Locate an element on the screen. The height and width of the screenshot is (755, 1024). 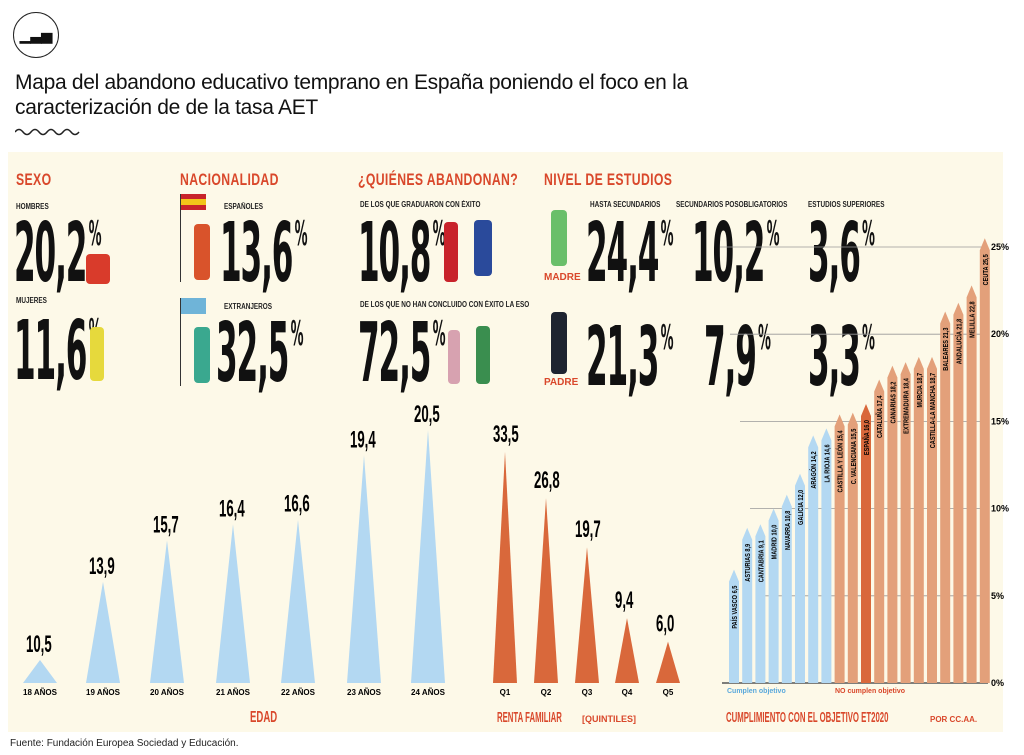
graduaron-value: 10,8% is located at coordinates (402, 253).